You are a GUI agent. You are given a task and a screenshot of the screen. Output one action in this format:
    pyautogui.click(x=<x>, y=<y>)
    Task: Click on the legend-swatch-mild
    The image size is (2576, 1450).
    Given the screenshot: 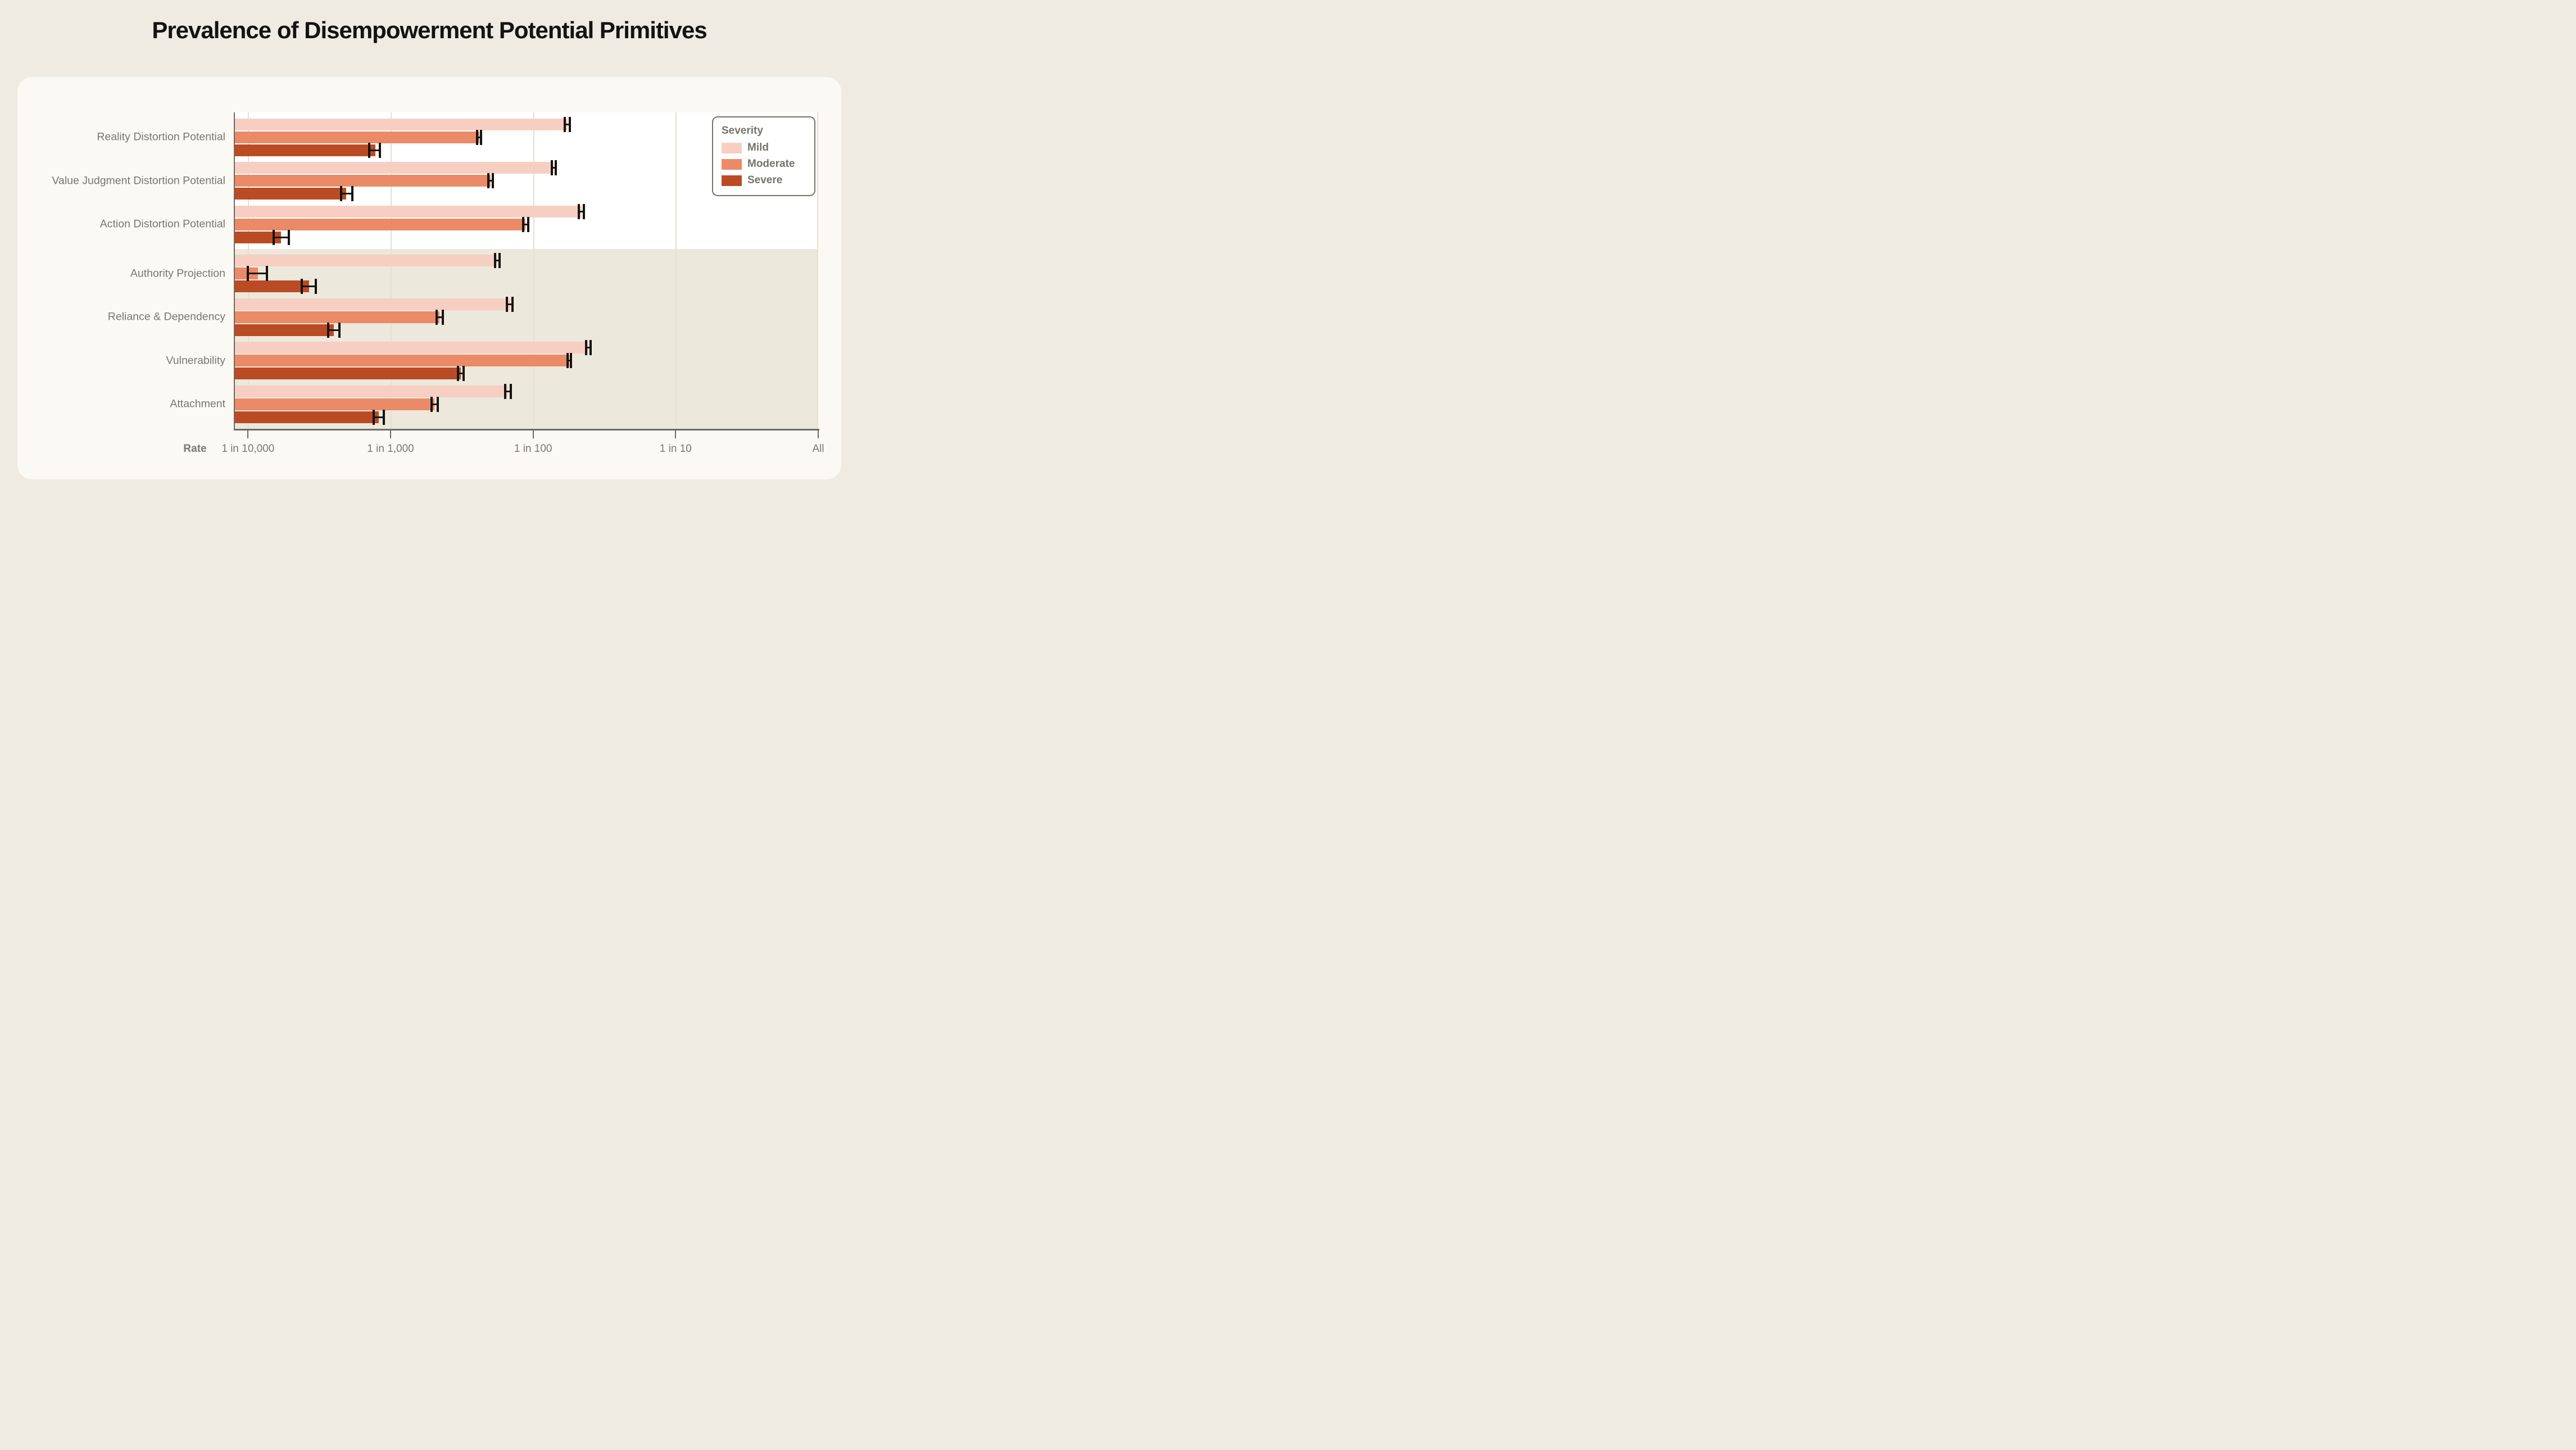 What is the action you would take?
    pyautogui.click(x=732, y=147)
    